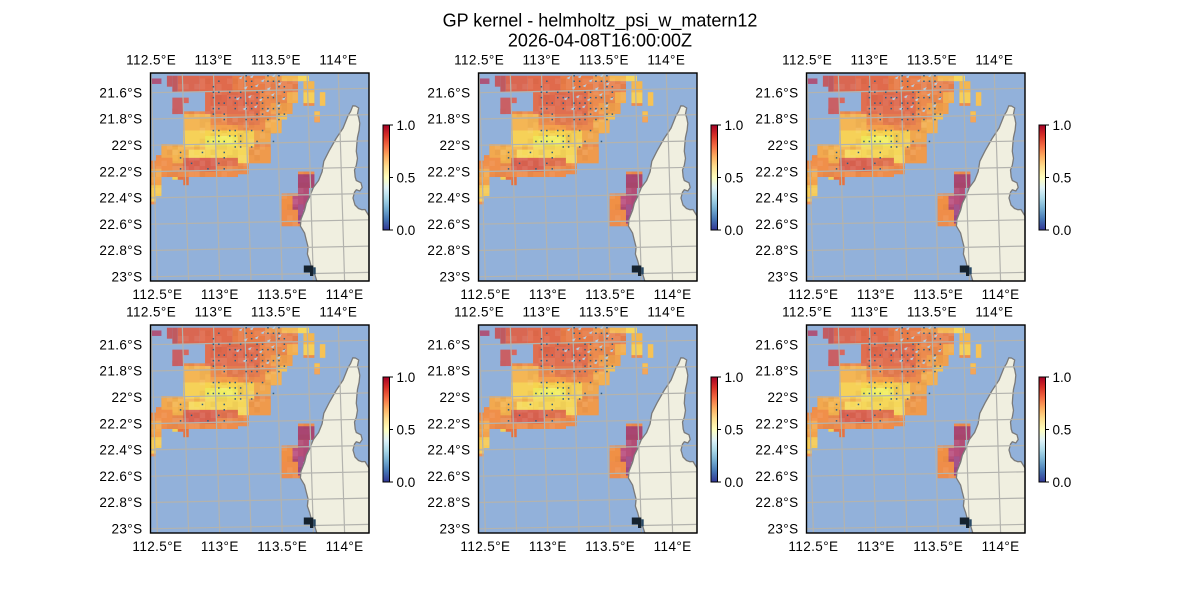  What do you see at coordinates (600, 41) in the screenshot?
I see `svg-text: 2026-04-08T16:00:00Z` at bounding box center [600, 41].